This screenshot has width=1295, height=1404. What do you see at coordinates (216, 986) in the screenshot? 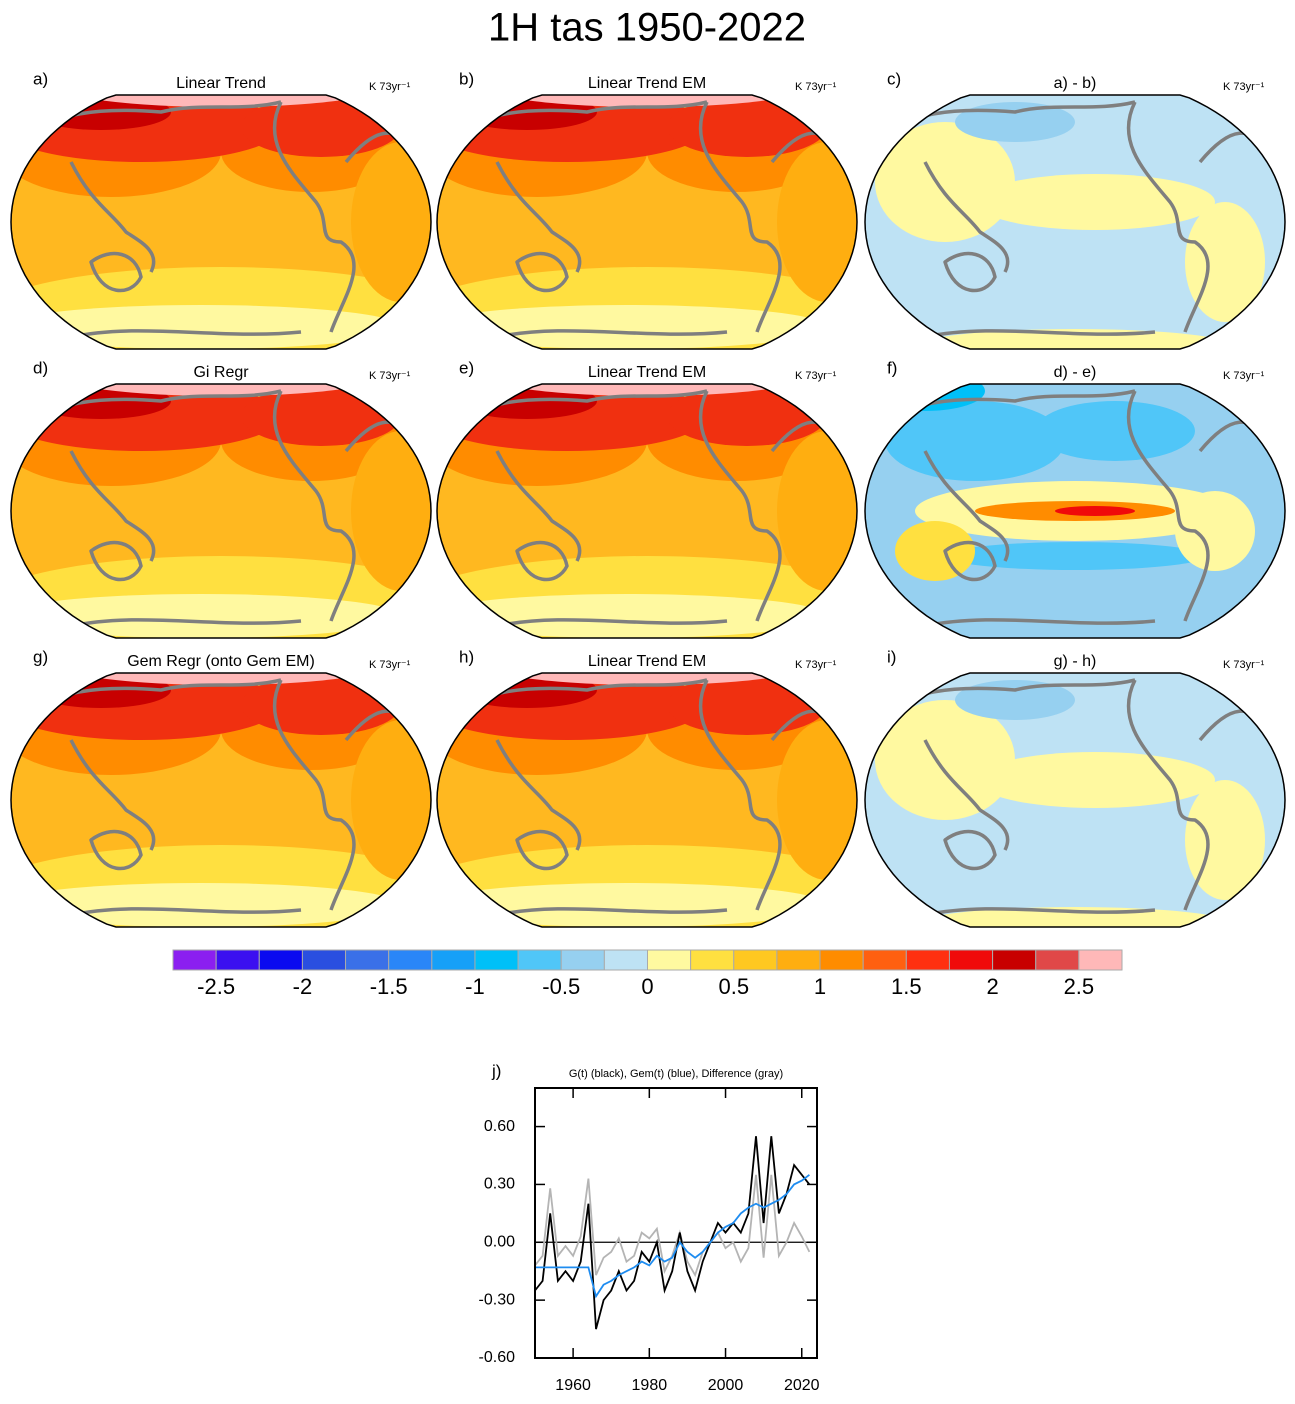
I see `colorbar-tick-label: -2.5` at bounding box center [216, 986].